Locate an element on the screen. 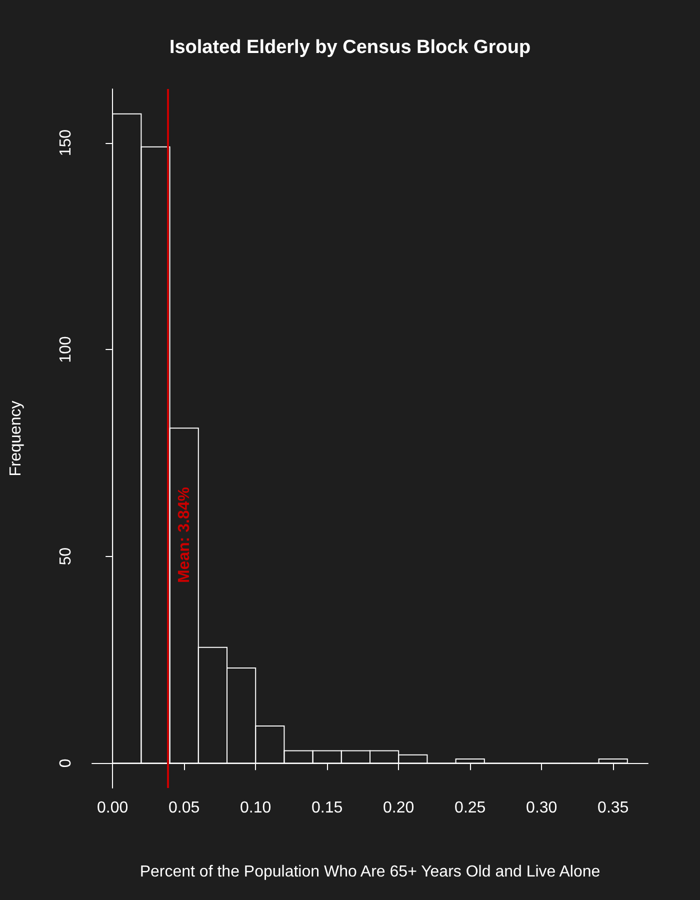 The height and width of the screenshot is (900, 700). x-tick-label: 0.35 is located at coordinates (613, 808).